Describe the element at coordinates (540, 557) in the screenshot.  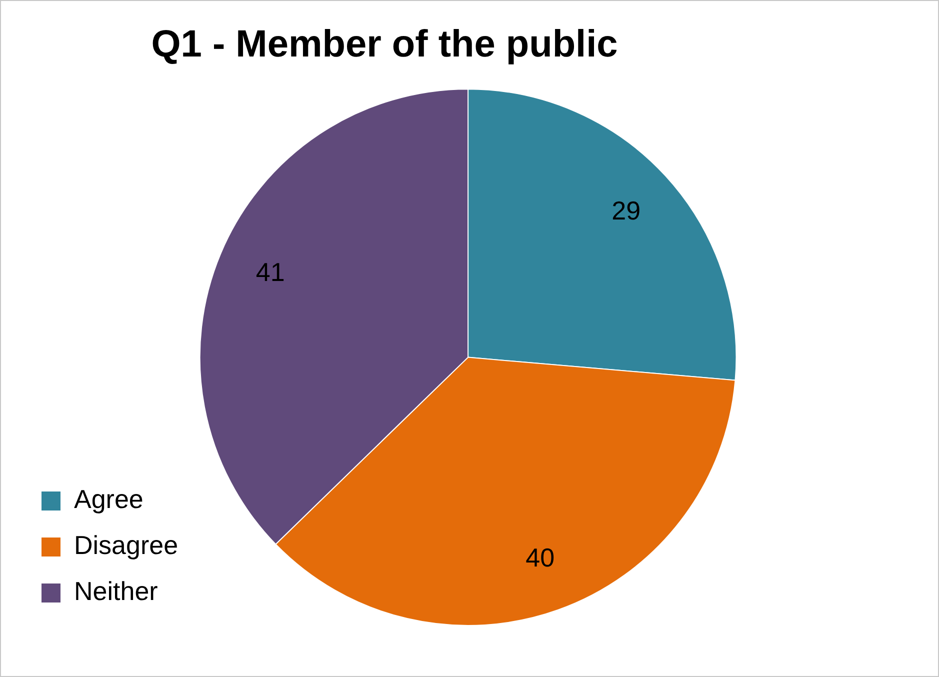
I see `data-label: 40` at that location.